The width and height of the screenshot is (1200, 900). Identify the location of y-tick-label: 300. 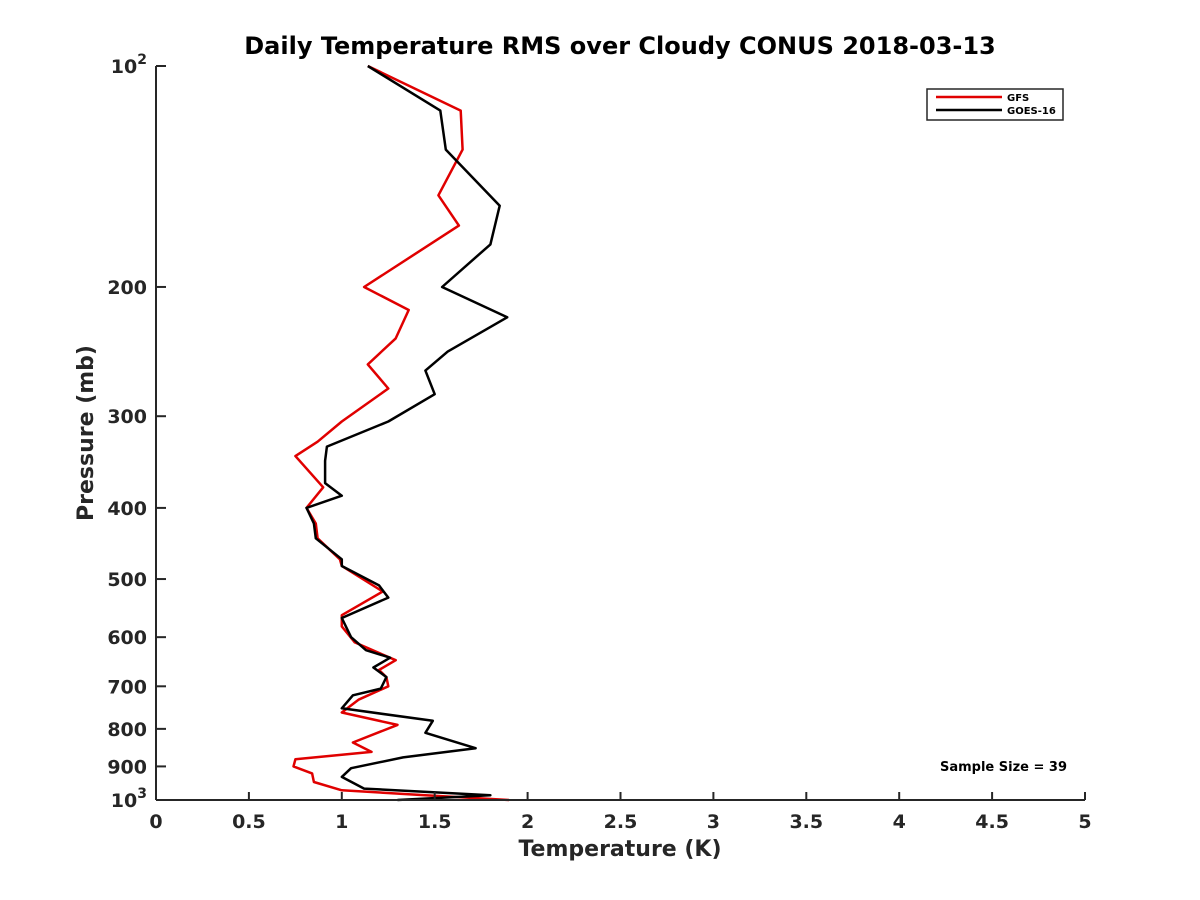
(127, 417).